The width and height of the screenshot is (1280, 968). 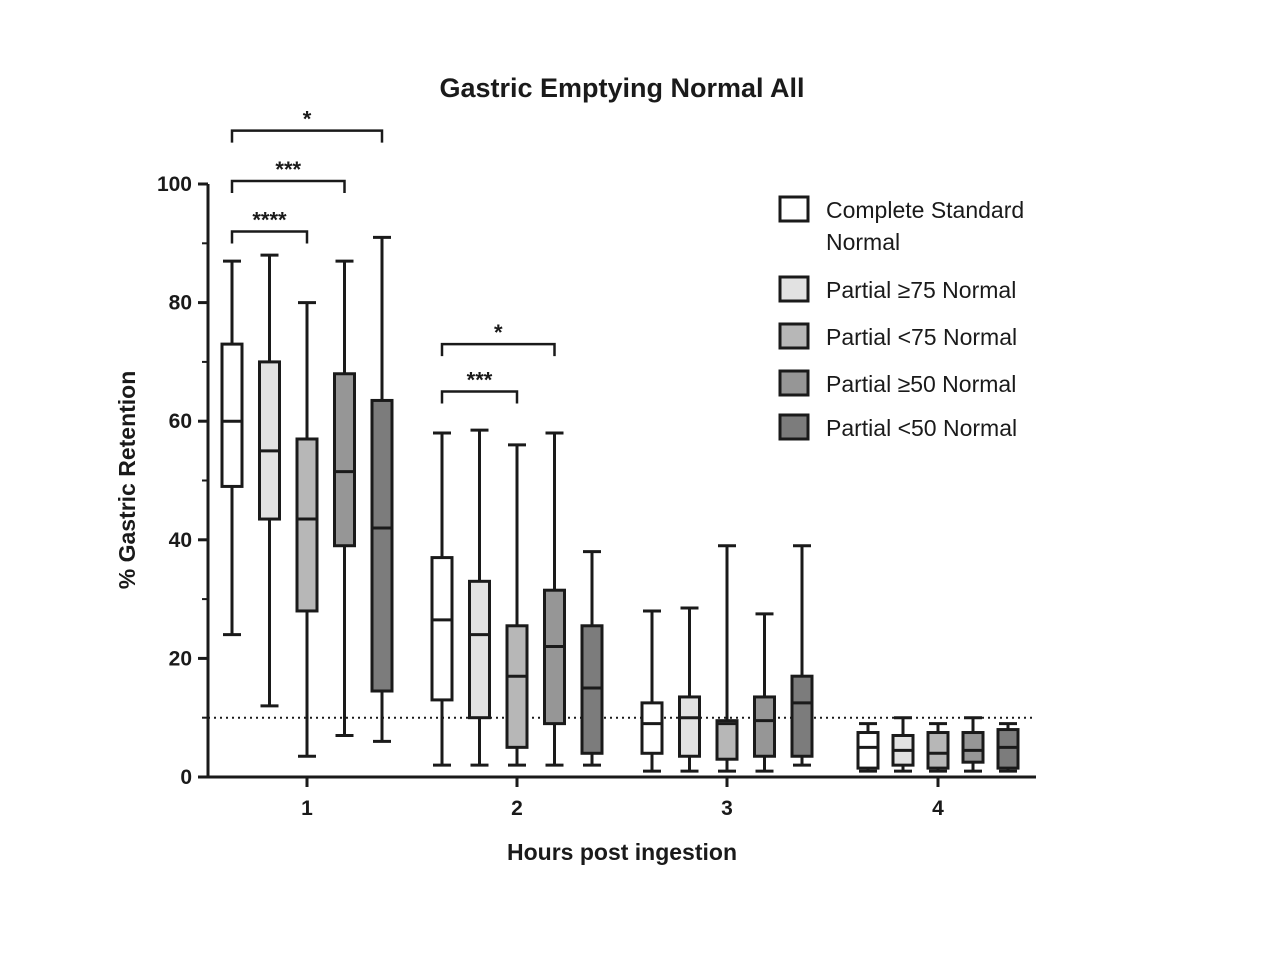 I want to click on significance-label: ****, so click(x=269, y=219).